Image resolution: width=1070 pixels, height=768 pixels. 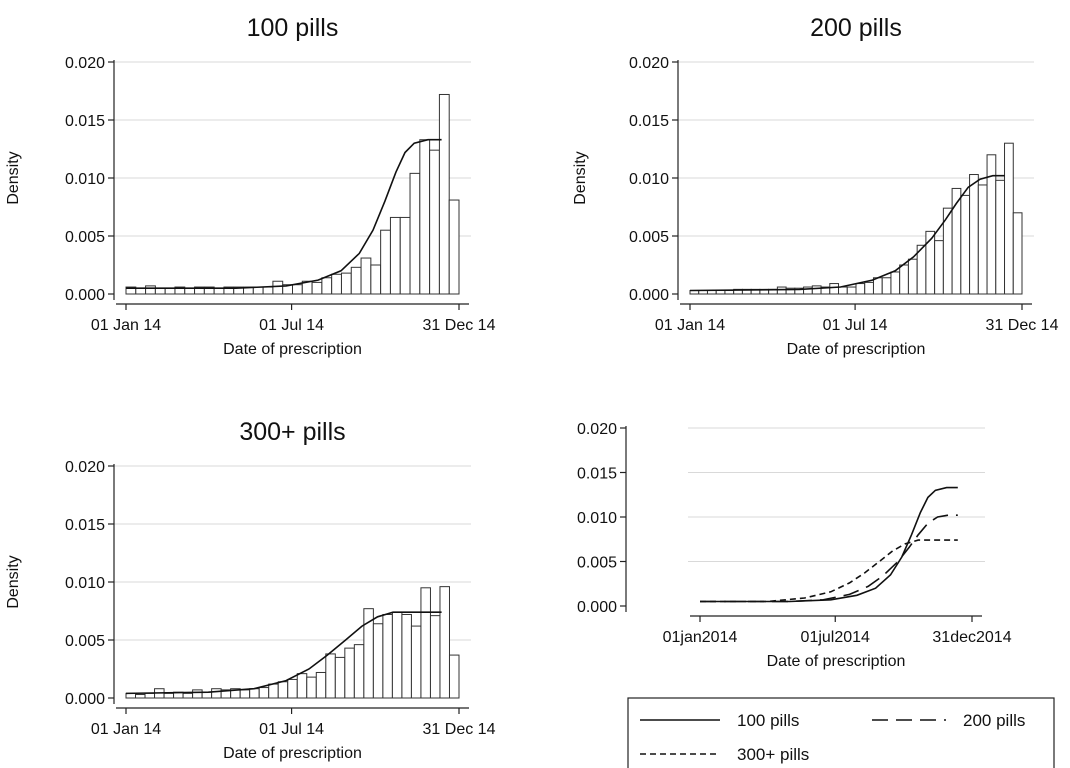 What do you see at coordinates (971, 637) in the screenshot?
I see `x-tick-label: 31dec2014` at bounding box center [971, 637].